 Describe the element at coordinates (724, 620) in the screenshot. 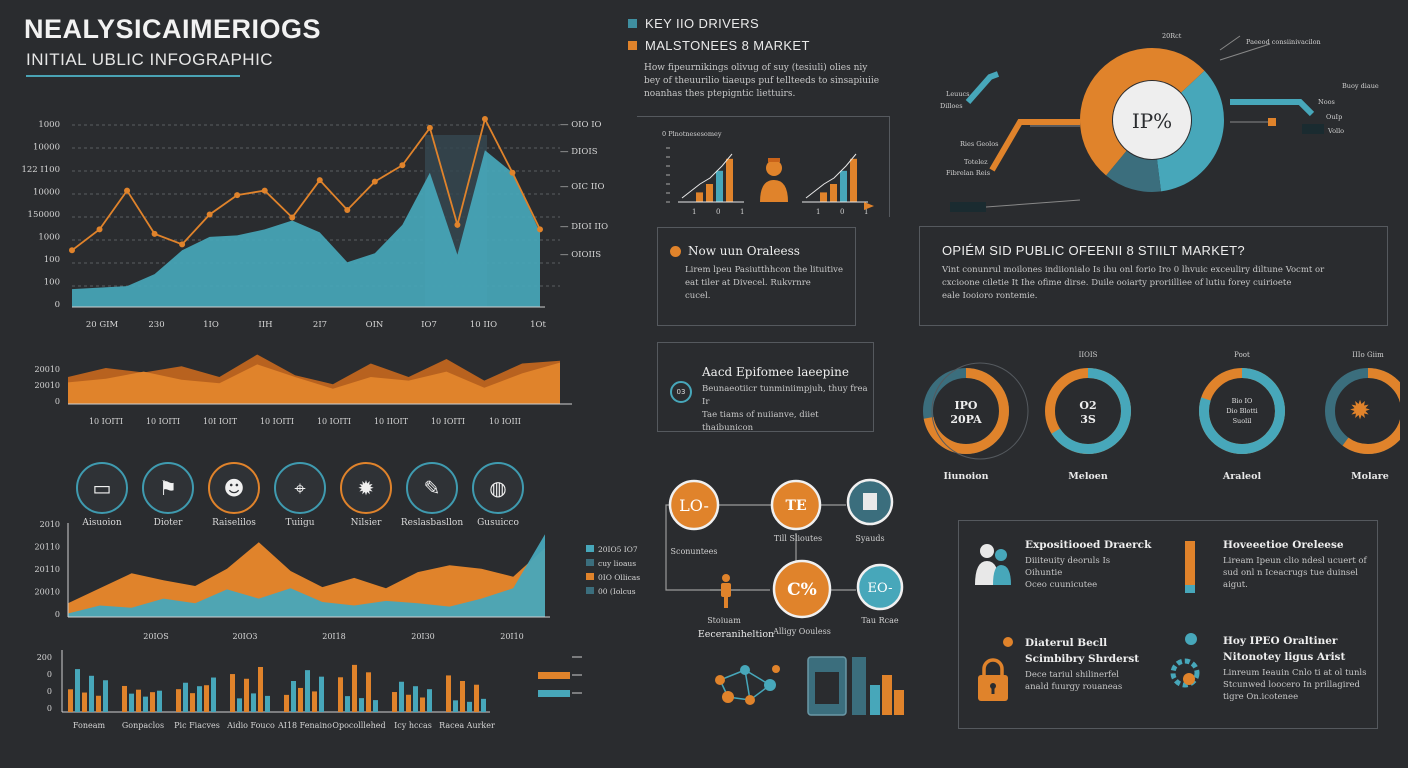

I see `flow-caption: Stoiuam` at that location.